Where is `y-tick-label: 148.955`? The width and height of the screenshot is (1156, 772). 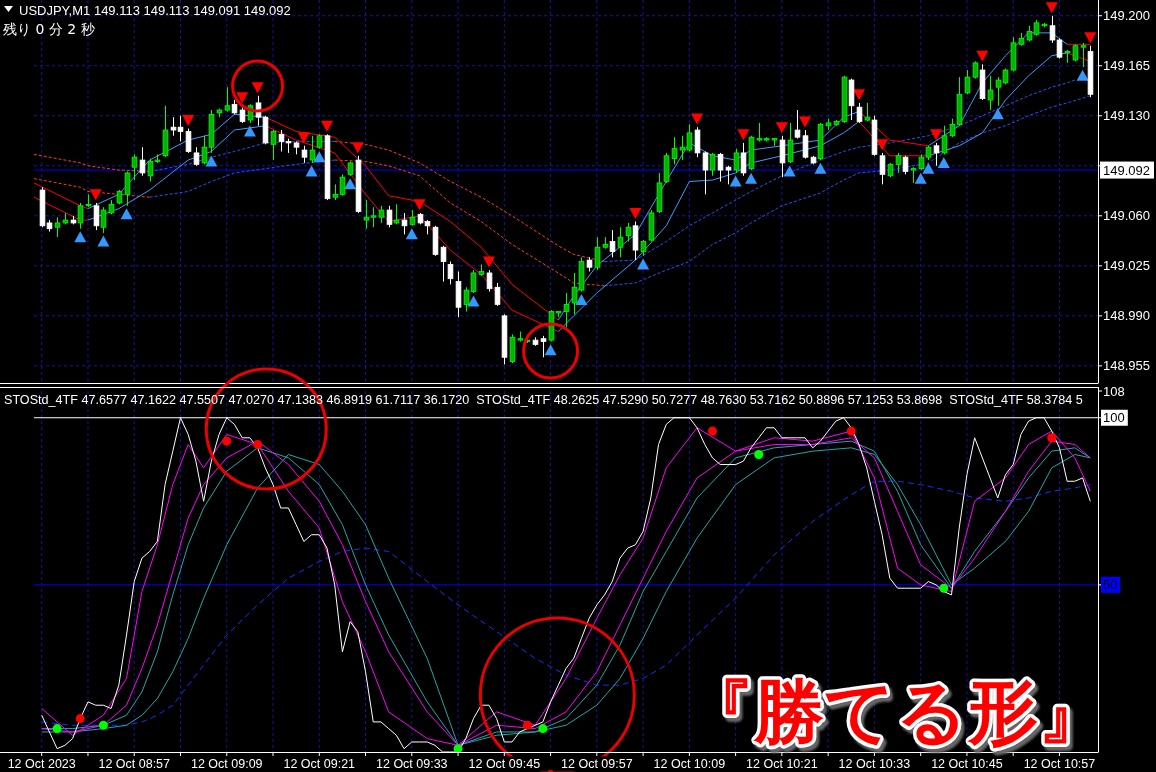 y-tick-label: 148.955 is located at coordinates (1126, 366).